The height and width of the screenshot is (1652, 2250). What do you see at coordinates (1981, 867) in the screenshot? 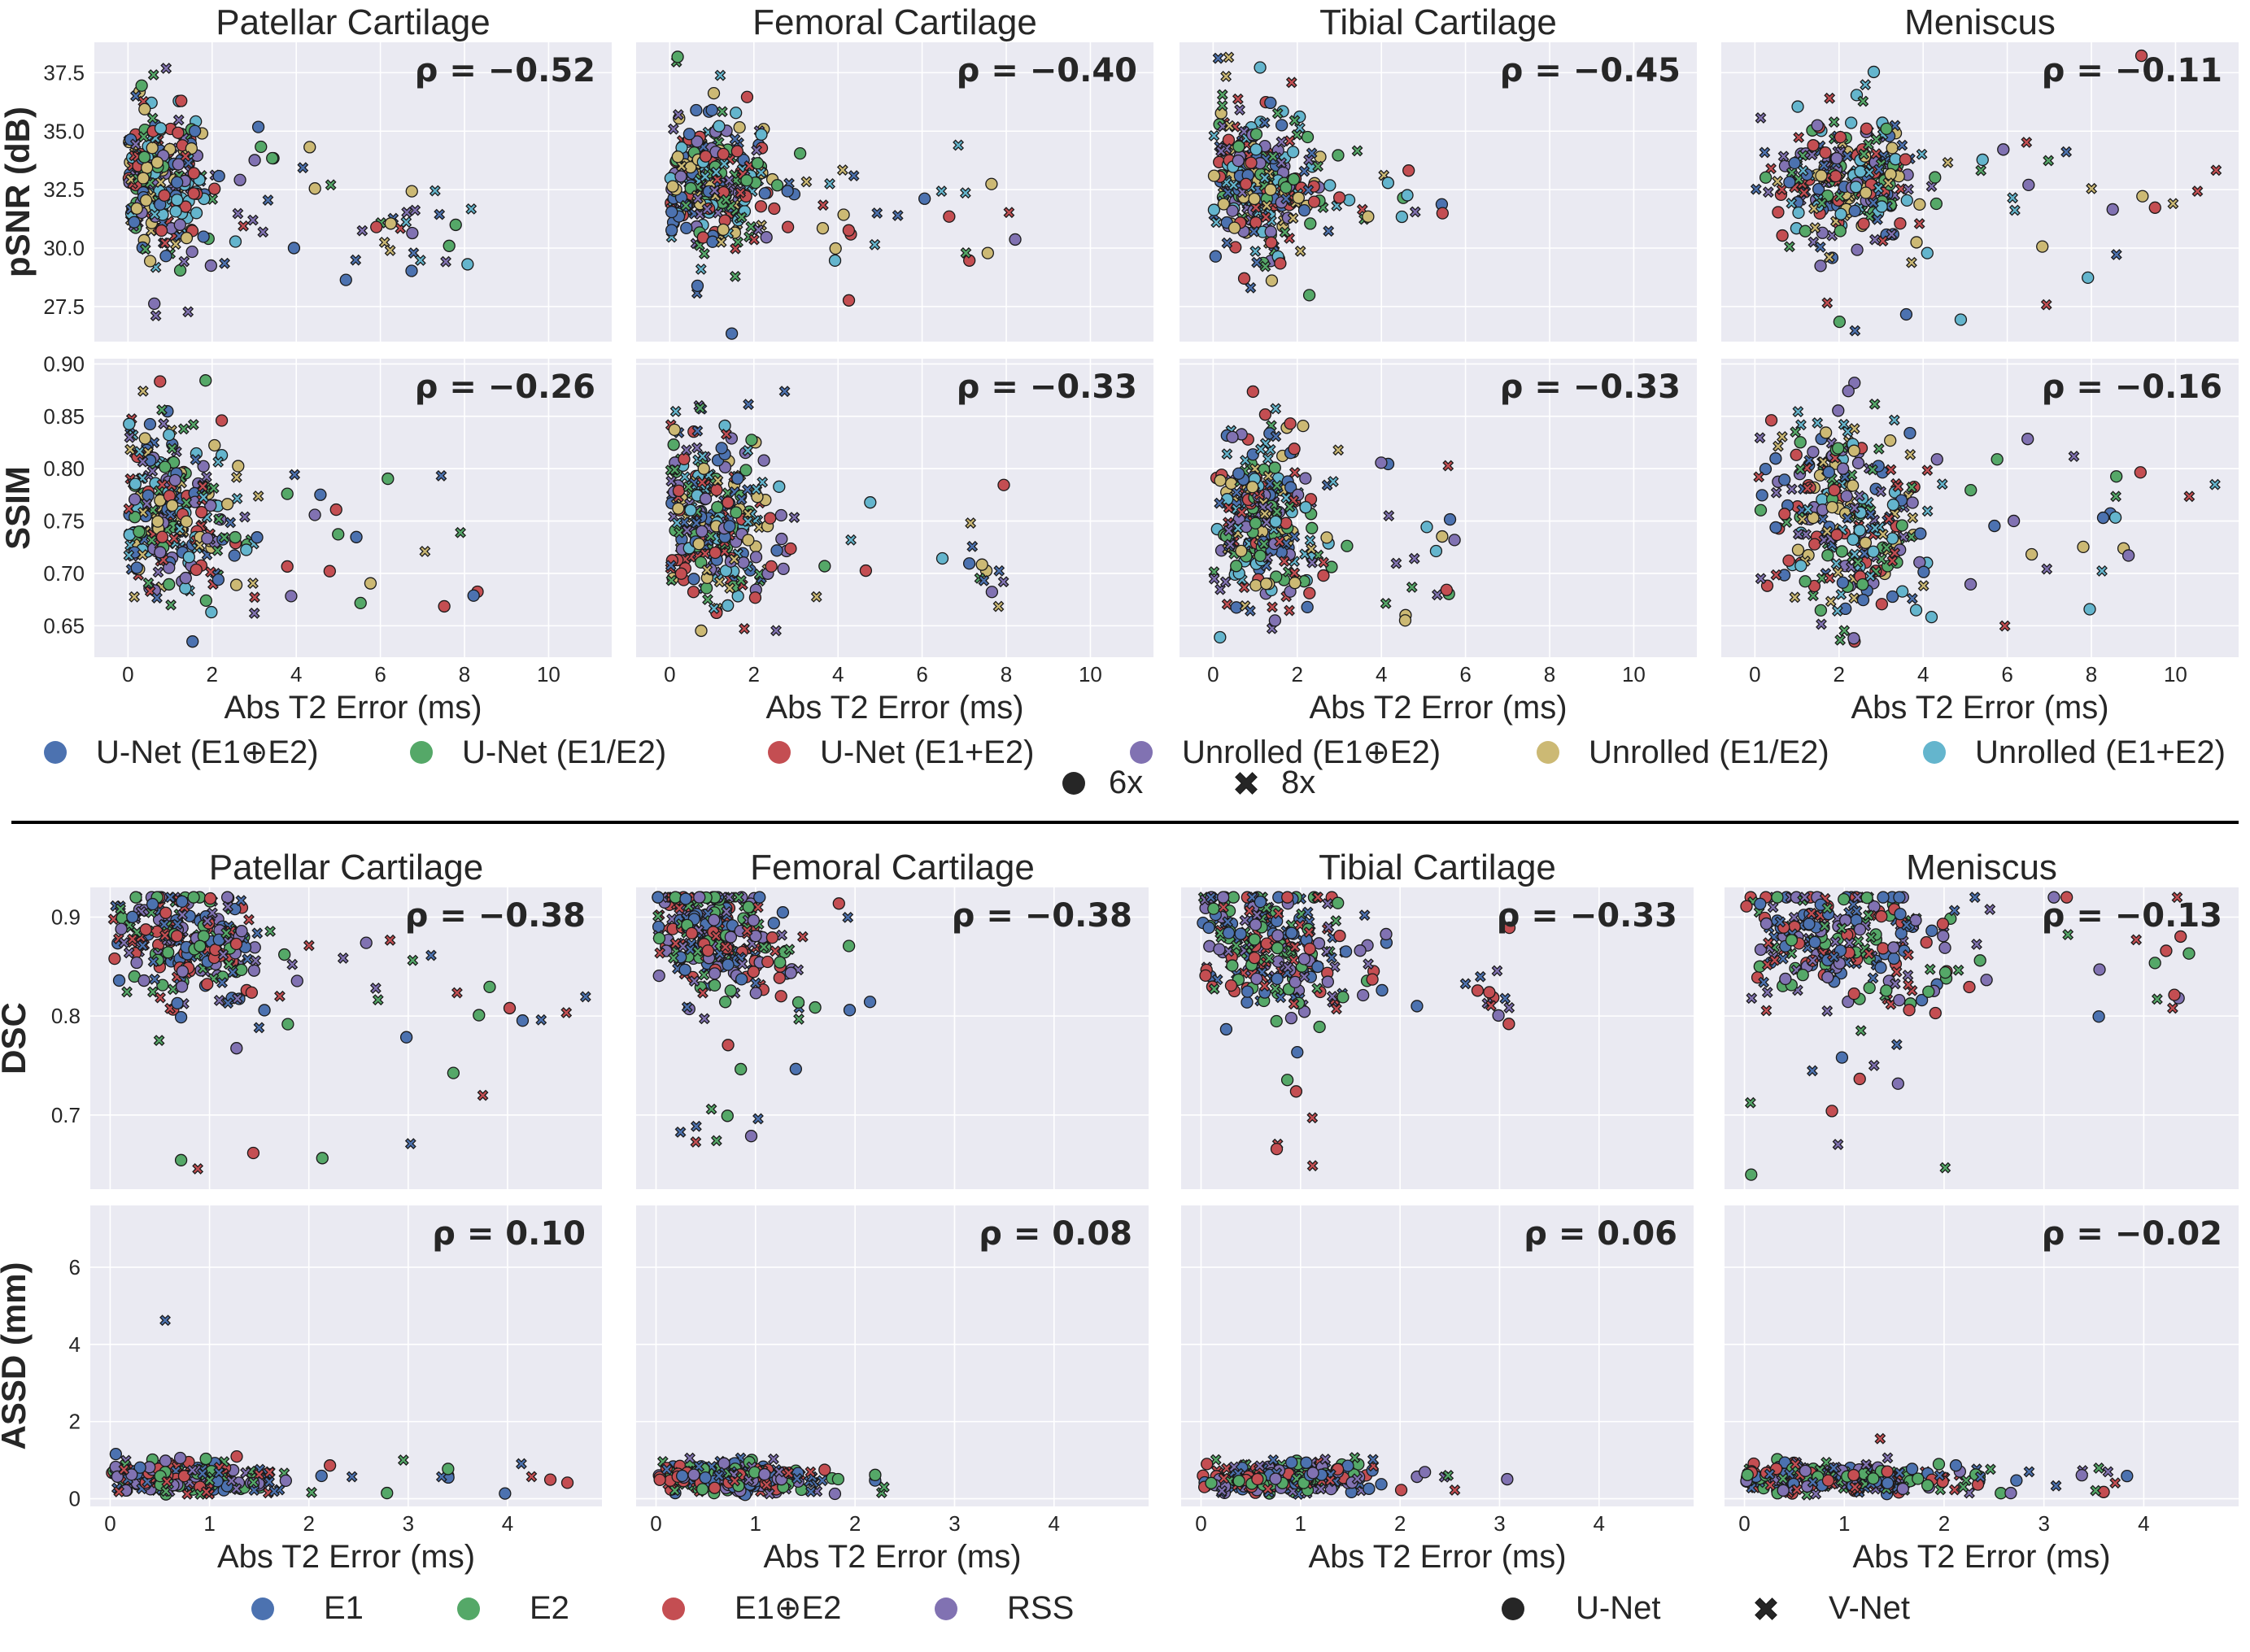
I see `panel-title: Meniscus` at bounding box center [1981, 867].